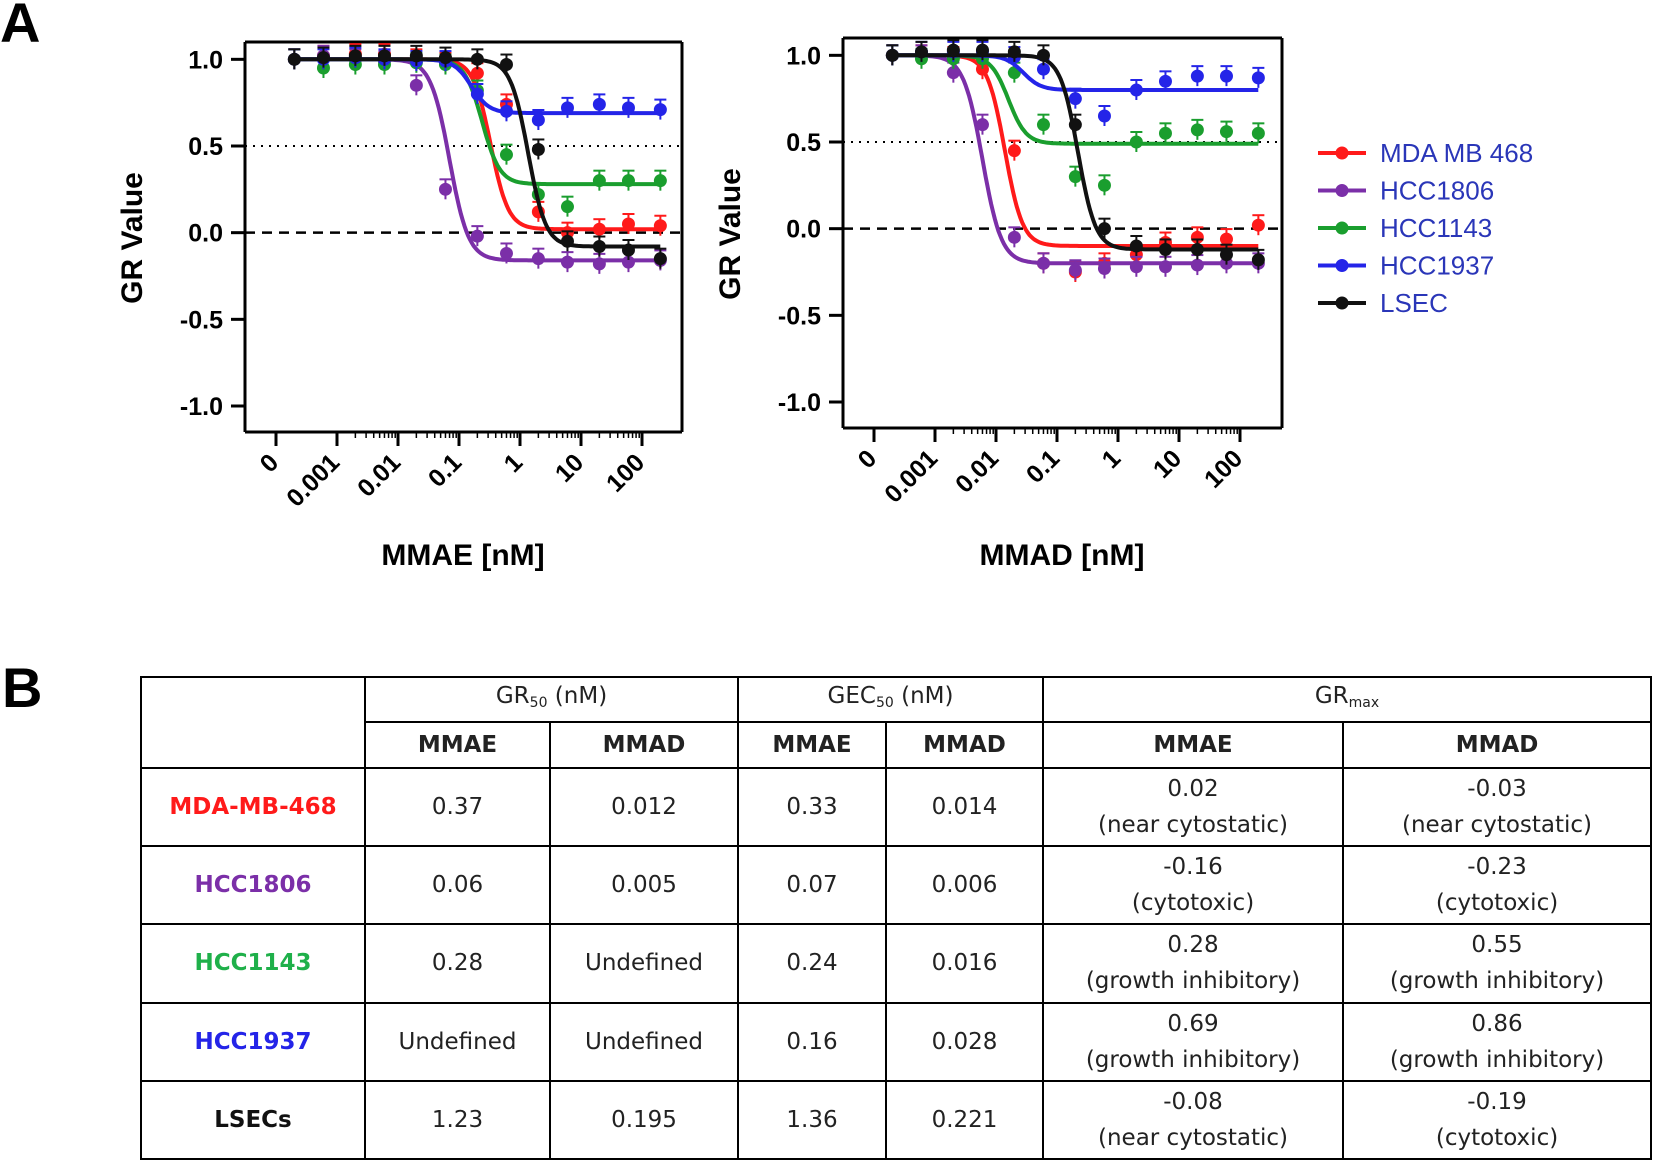 This screenshot has width=1654, height=1161. I want to click on legend-item: HCC1937, so click(1406, 266).